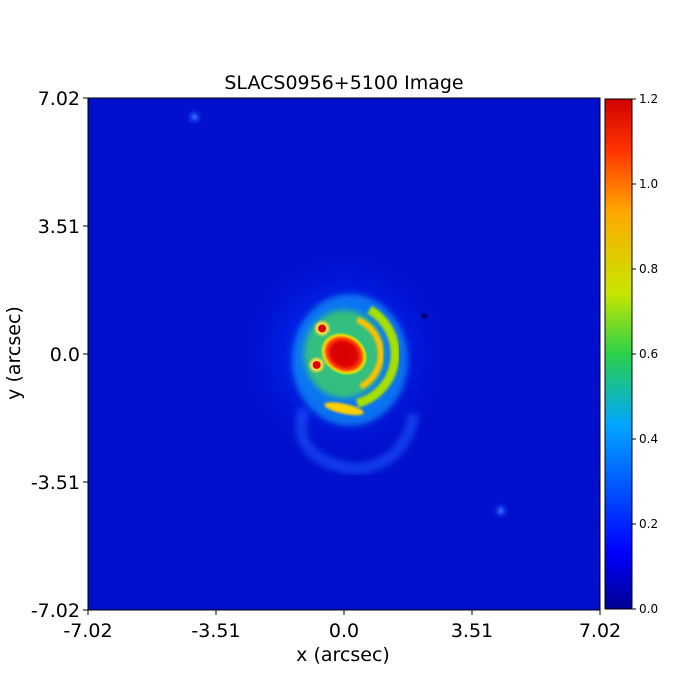 The image size is (700, 700). What do you see at coordinates (648, 524) in the screenshot?
I see `colorbar-tick-label: 0.2` at bounding box center [648, 524].